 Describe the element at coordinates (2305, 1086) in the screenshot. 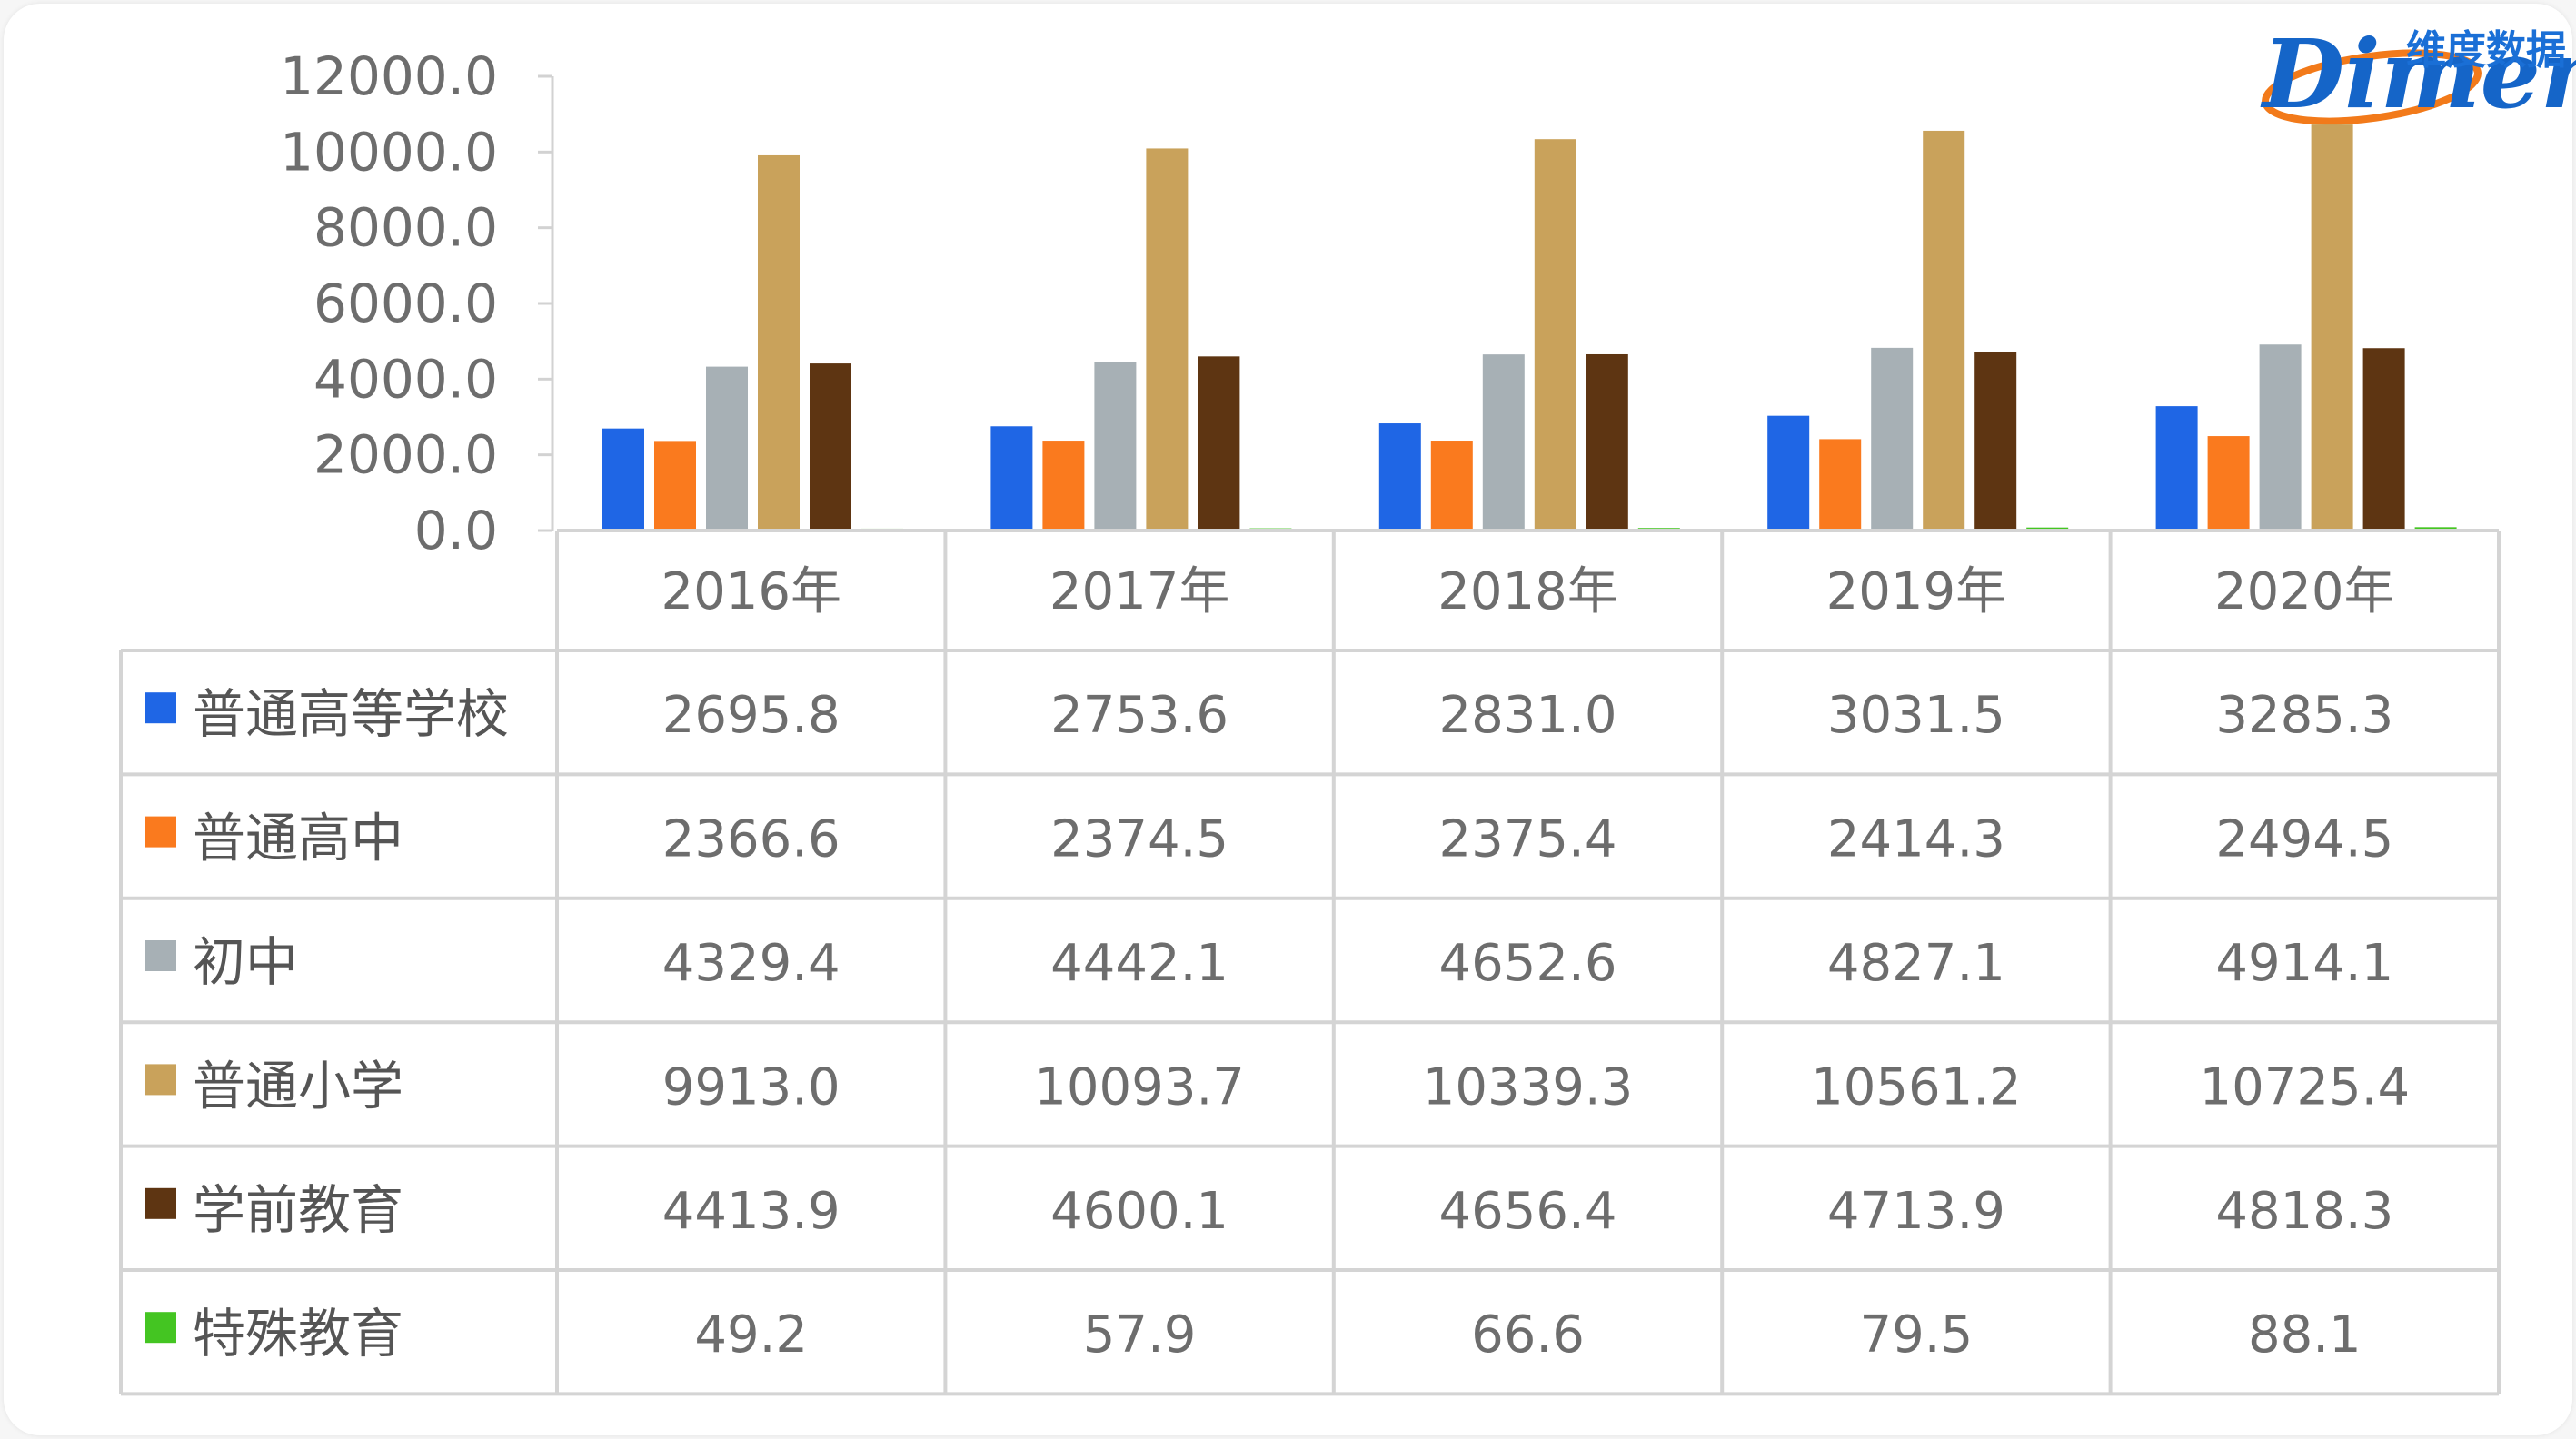

I see `data-value-label: 10725.4` at that location.